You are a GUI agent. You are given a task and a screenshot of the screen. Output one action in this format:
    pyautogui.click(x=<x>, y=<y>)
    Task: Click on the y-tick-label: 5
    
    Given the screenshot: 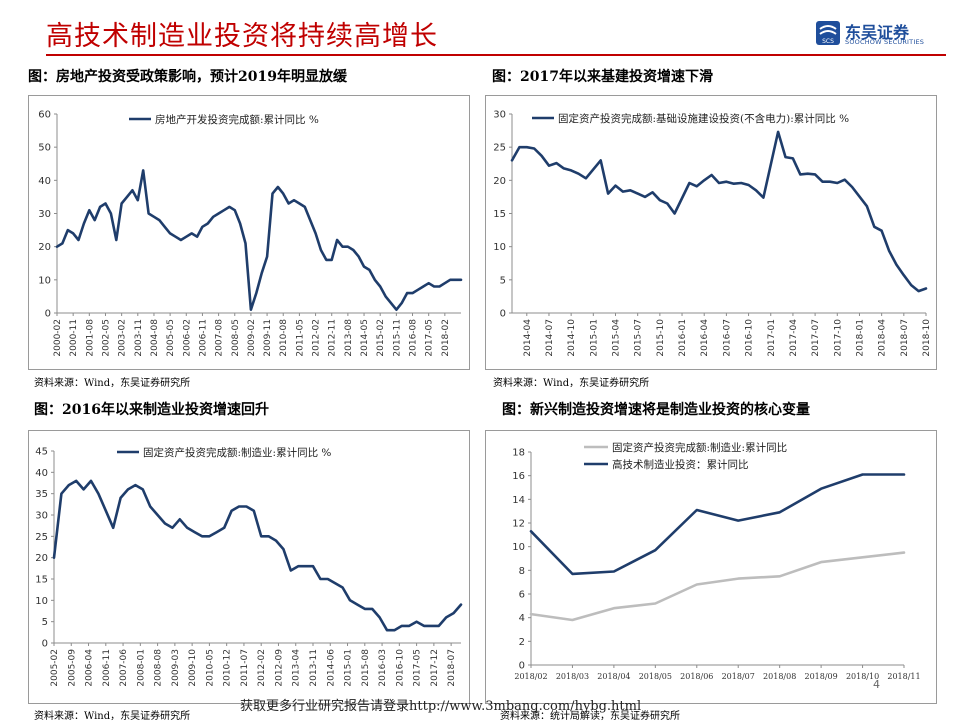 What is the action you would take?
    pyautogui.click(x=503, y=280)
    